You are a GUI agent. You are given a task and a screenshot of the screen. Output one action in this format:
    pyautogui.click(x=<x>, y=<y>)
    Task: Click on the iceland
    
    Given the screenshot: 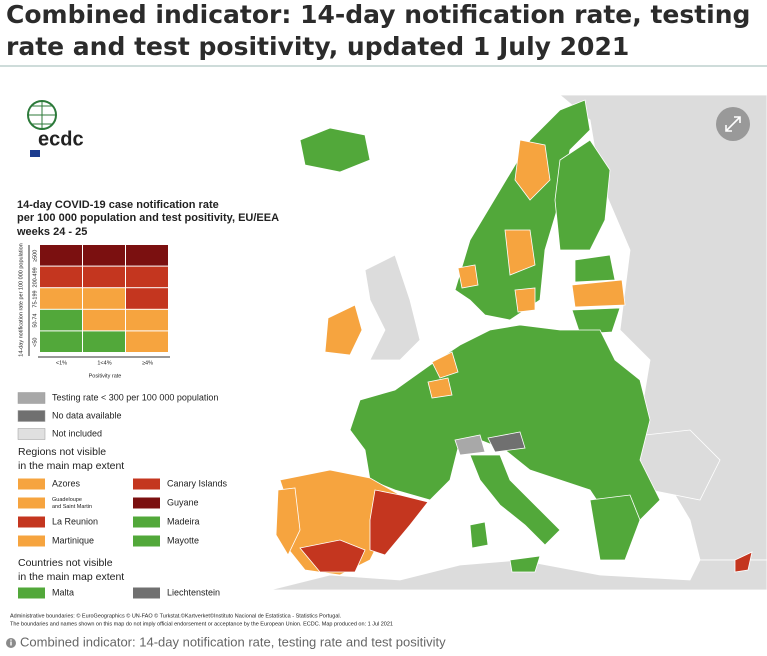 What is the action you would take?
    pyautogui.click(x=335, y=150)
    